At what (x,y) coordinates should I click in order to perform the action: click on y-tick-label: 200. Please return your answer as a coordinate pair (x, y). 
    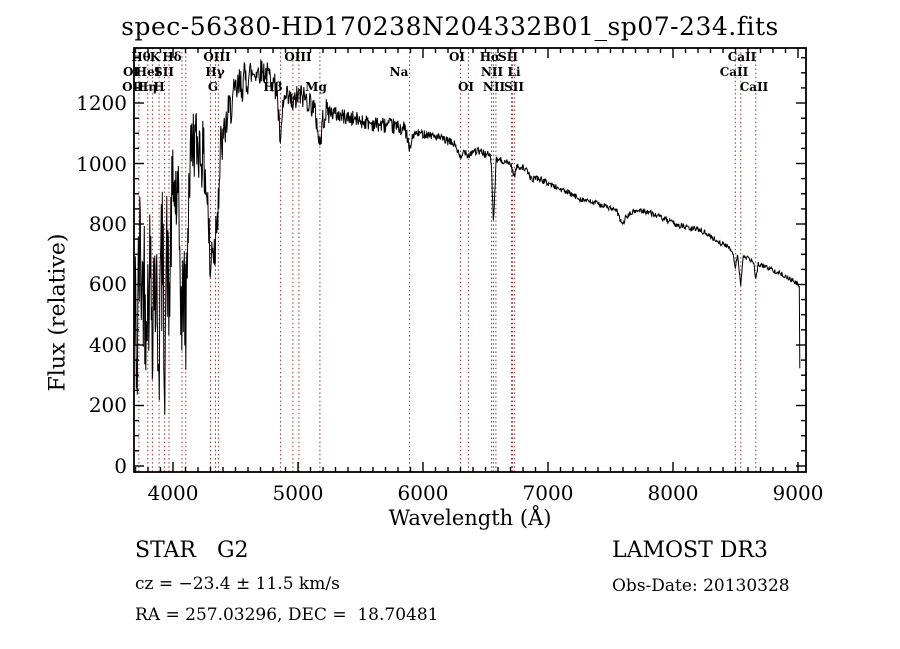
    Looking at the image, I should click on (107, 405).